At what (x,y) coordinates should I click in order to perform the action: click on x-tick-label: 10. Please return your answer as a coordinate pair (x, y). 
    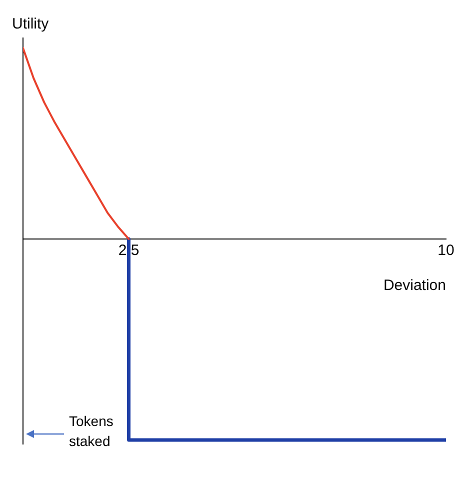
    Looking at the image, I should click on (446, 251).